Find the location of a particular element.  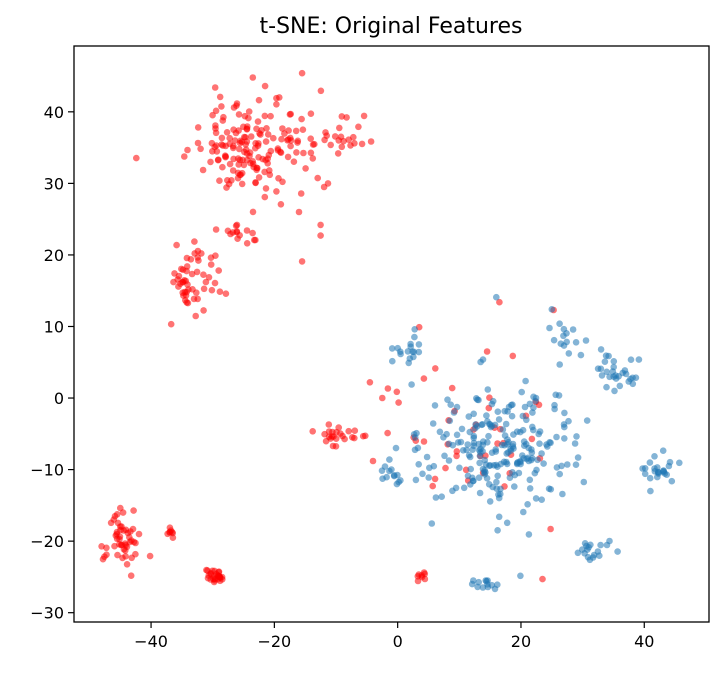

y-tick-label: −20 is located at coordinates (47, 541).